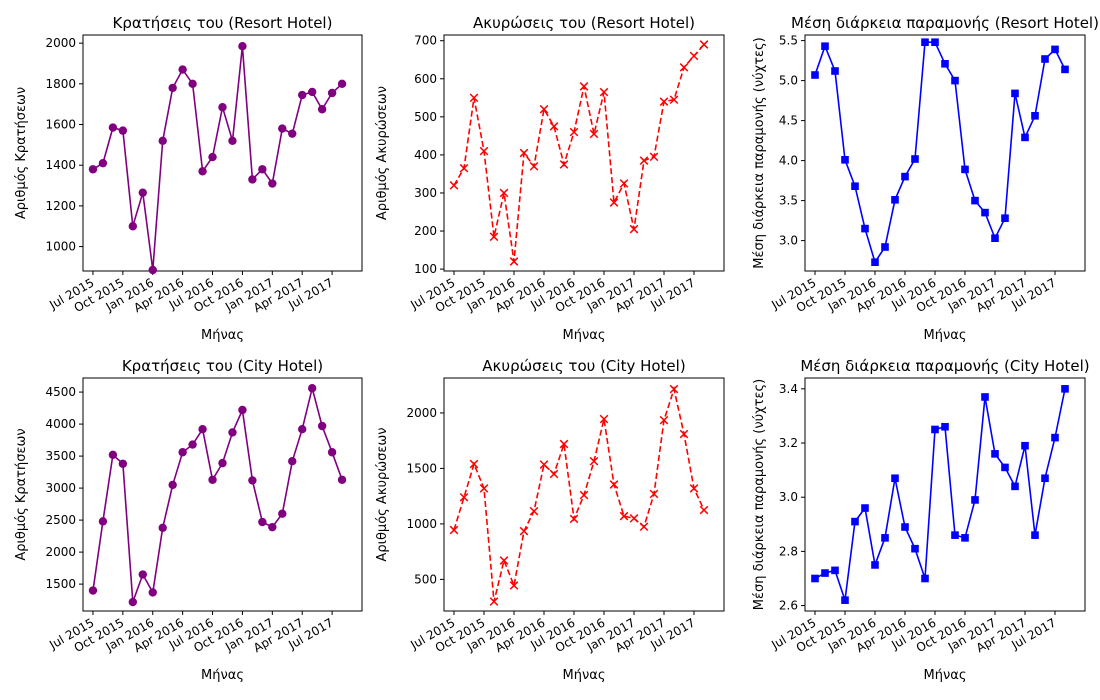 This screenshot has width=1100, height=700. Describe the element at coordinates (60, 456) in the screenshot. I see `y-tick-label: 3500` at that location.